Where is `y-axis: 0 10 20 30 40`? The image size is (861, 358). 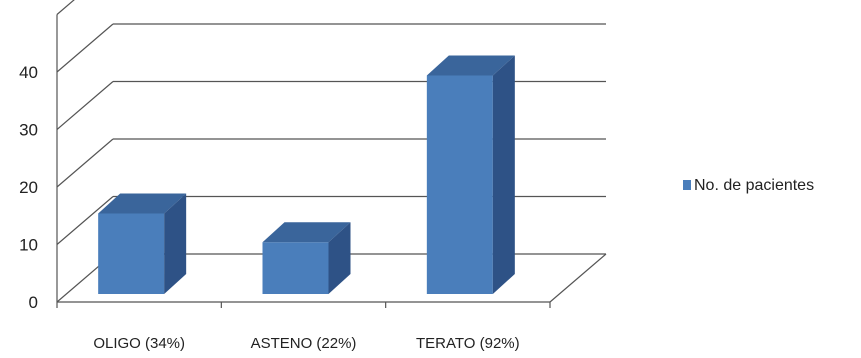 y-axis: 0 10 20 30 40 is located at coordinates (28, 187).